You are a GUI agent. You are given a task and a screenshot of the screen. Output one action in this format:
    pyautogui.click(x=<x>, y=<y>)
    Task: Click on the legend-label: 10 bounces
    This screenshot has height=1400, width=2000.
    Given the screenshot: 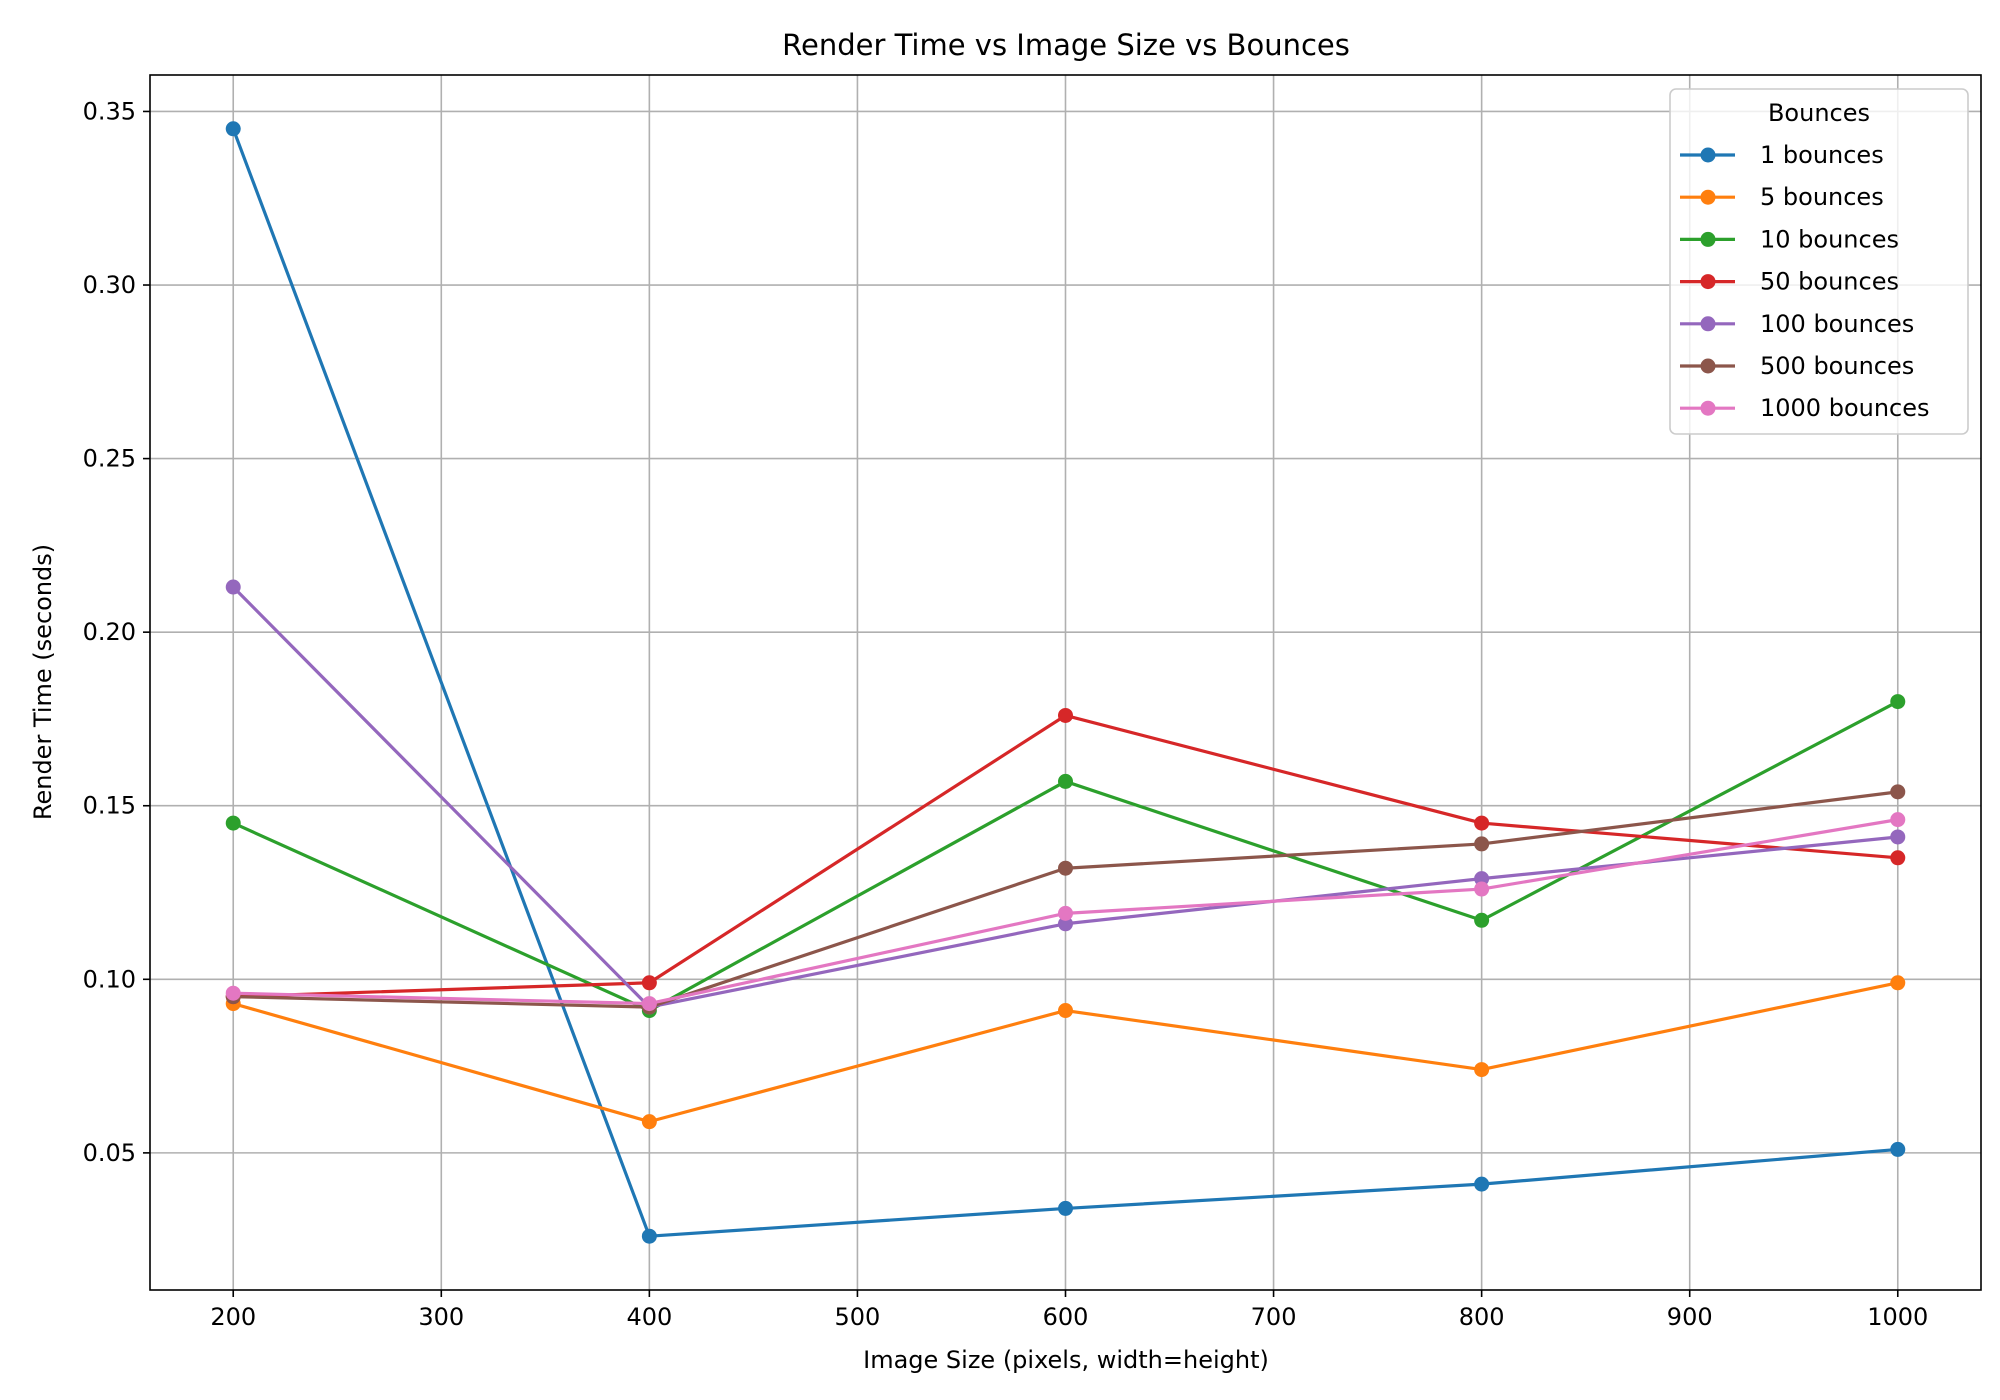 What is the action you would take?
    pyautogui.click(x=1829, y=239)
    